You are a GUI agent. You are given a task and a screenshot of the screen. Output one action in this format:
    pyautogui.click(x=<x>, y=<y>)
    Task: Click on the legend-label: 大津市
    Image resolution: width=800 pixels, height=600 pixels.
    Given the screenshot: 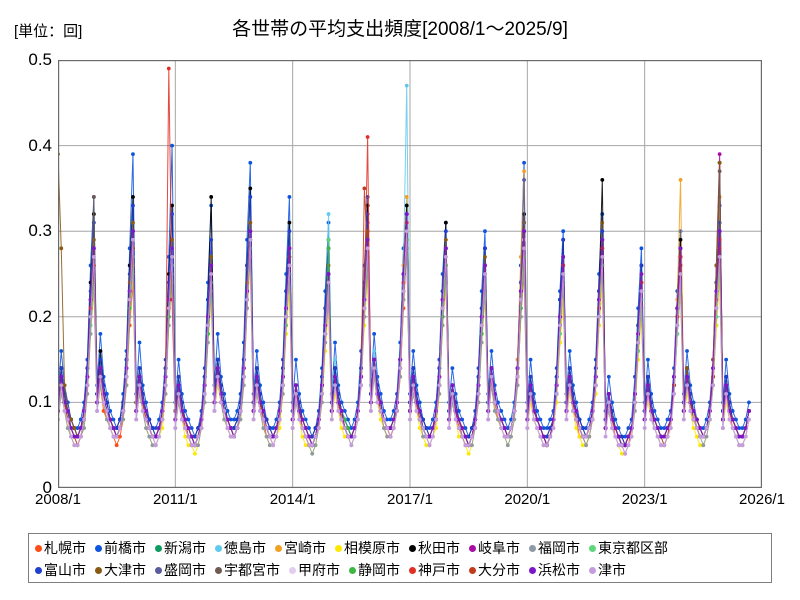 What is the action you would take?
    pyautogui.click(x=125, y=570)
    